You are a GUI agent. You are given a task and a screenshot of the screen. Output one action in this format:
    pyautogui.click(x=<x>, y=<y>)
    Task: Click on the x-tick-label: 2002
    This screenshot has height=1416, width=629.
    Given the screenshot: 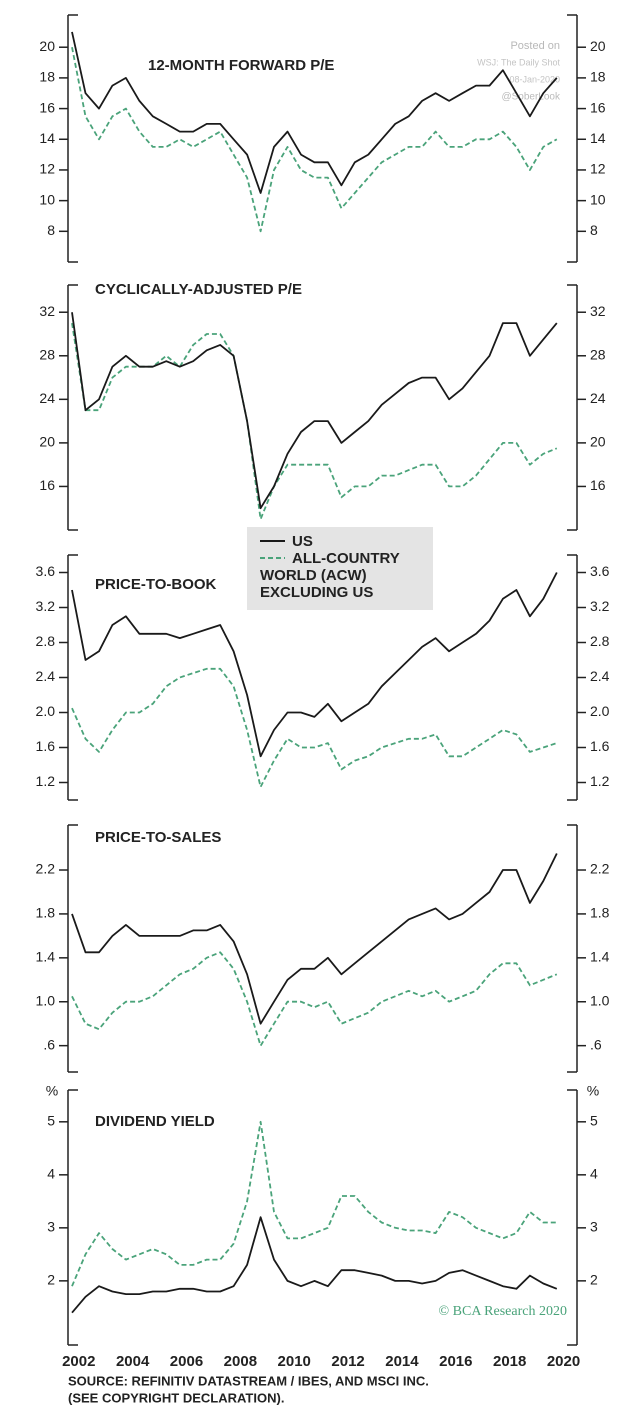 What is the action you would take?
    pyautogui.click(x=78, y=1361)
    